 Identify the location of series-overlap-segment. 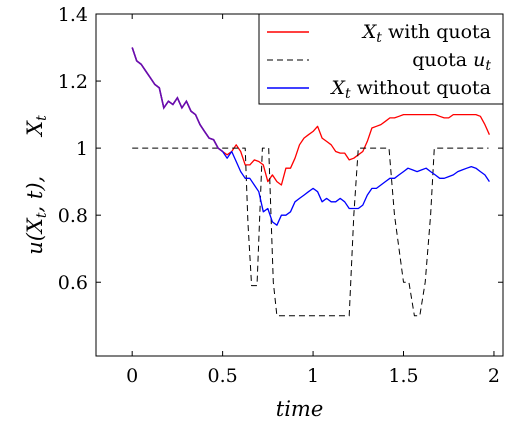
(177, 100).